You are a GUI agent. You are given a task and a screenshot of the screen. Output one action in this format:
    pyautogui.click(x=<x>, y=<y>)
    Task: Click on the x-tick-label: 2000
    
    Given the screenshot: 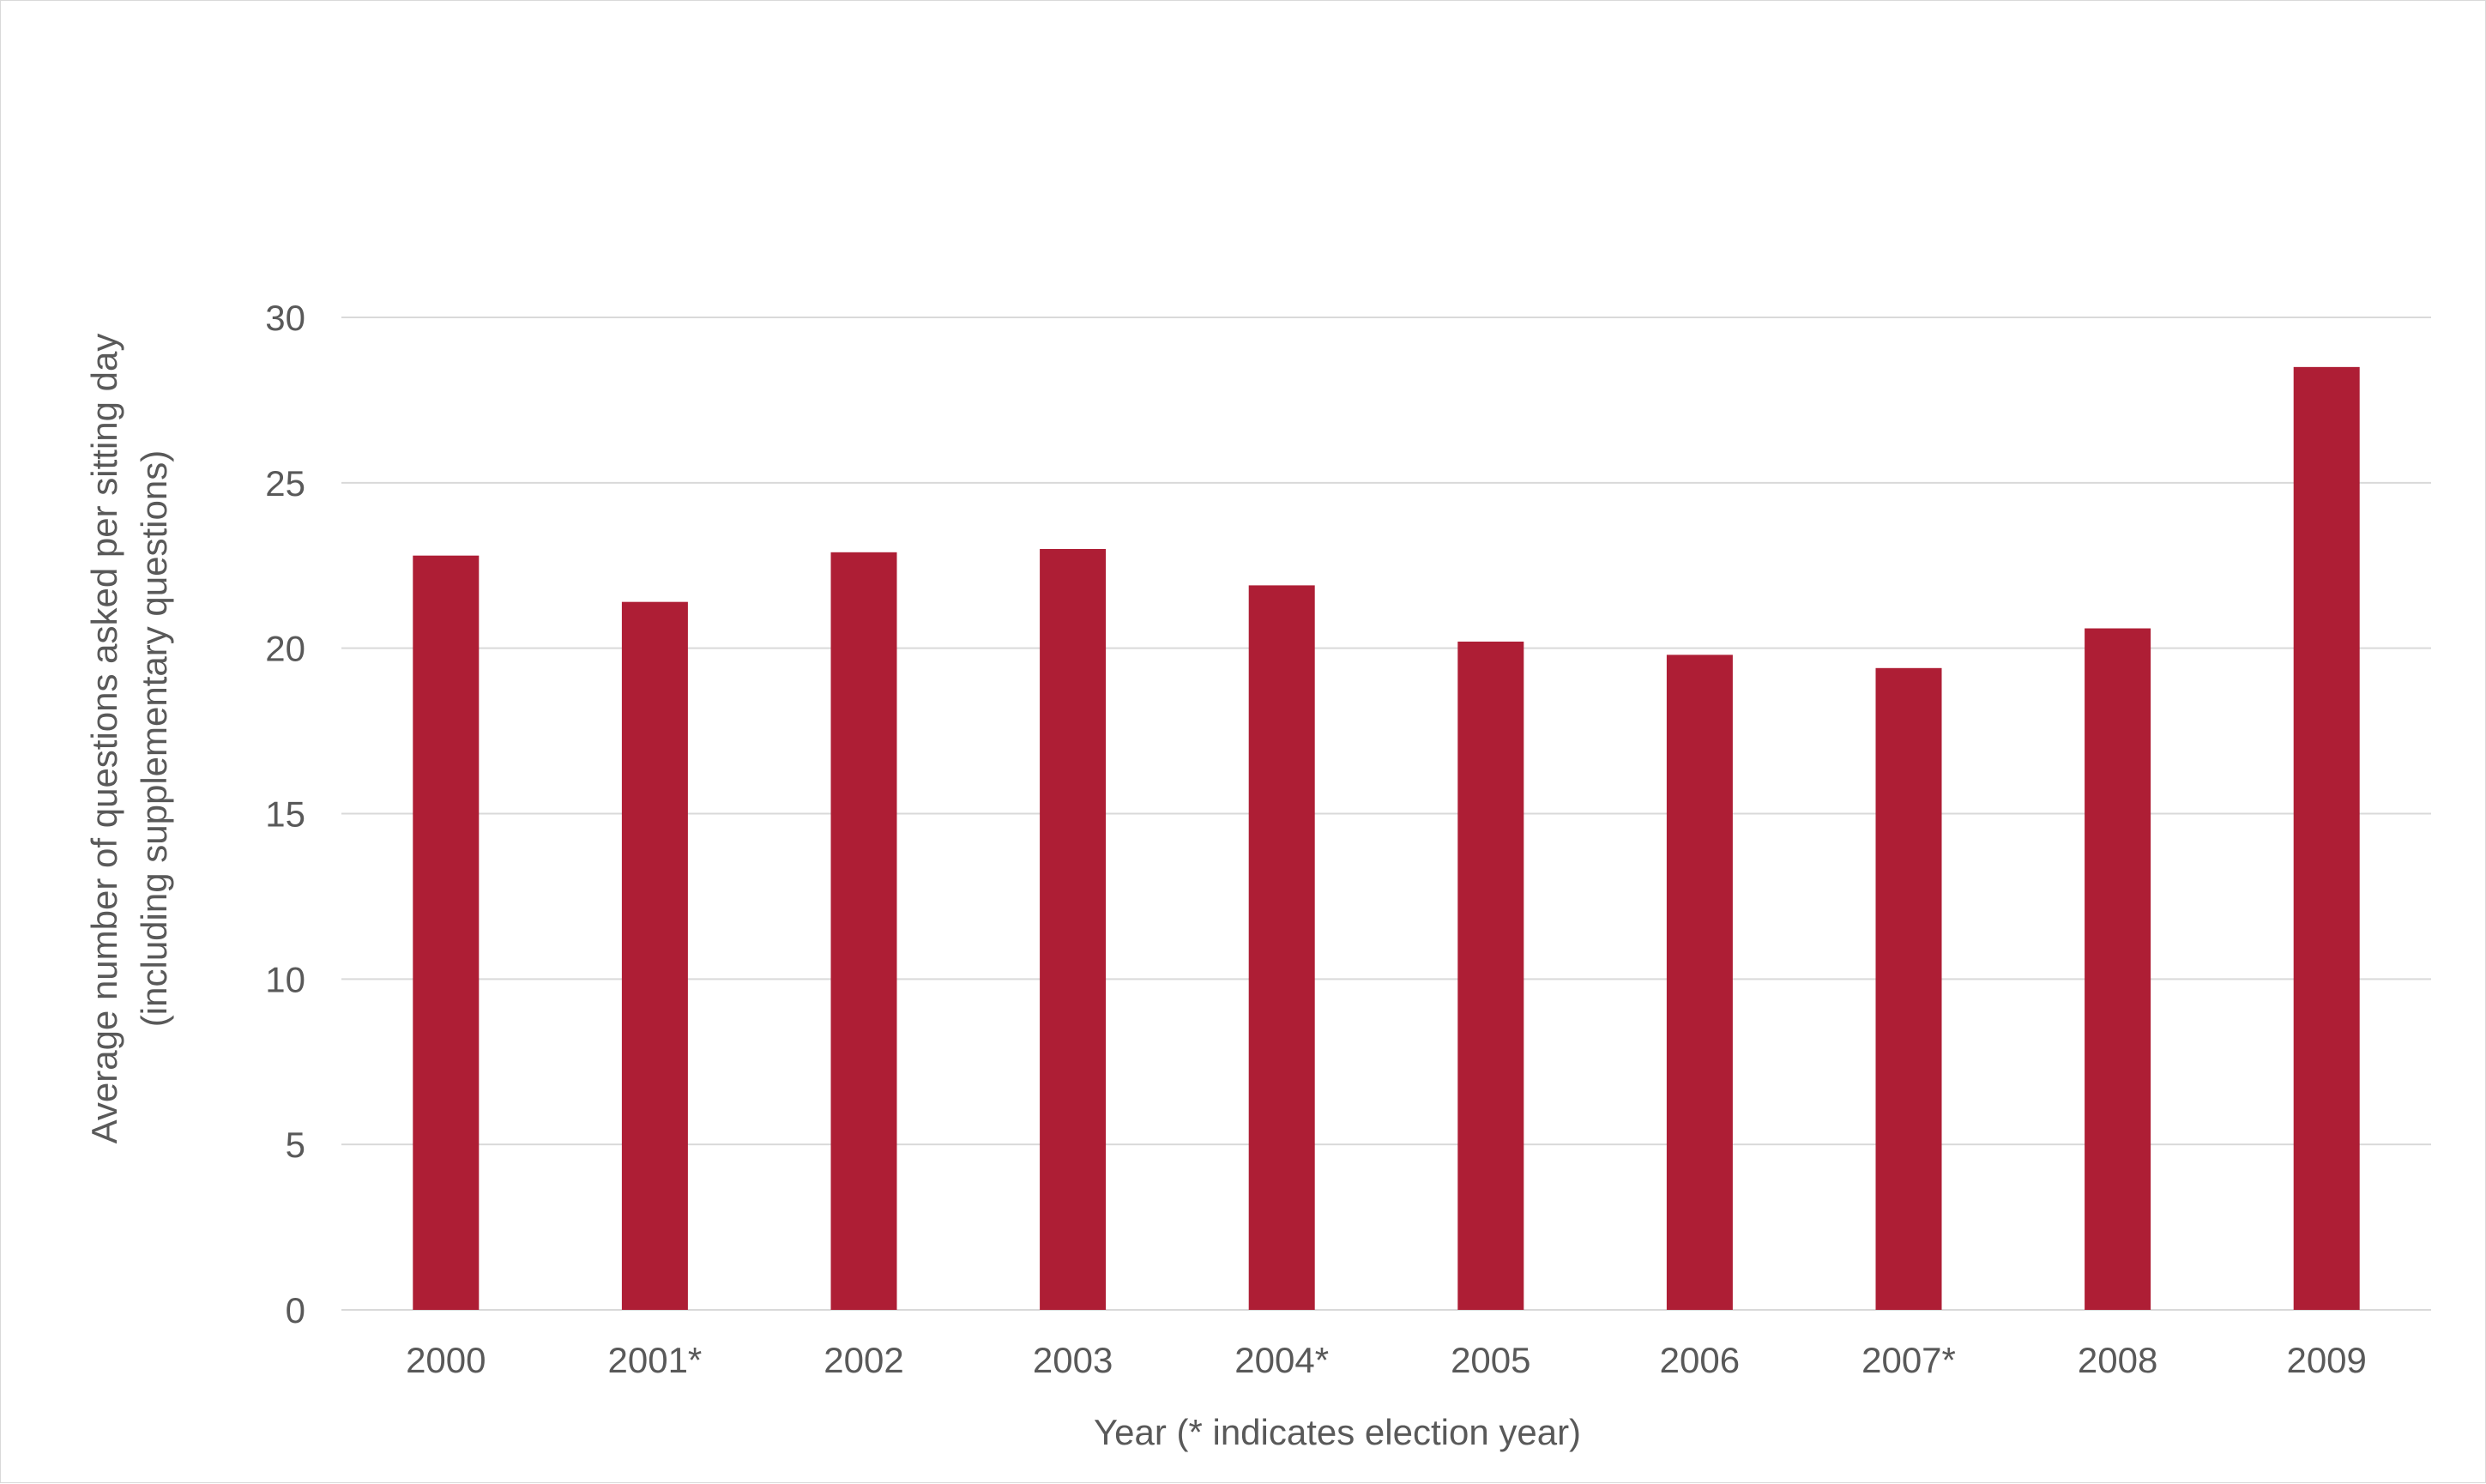 What is the action you would take?
    pyautogui.click(x=446, y=1360)
    